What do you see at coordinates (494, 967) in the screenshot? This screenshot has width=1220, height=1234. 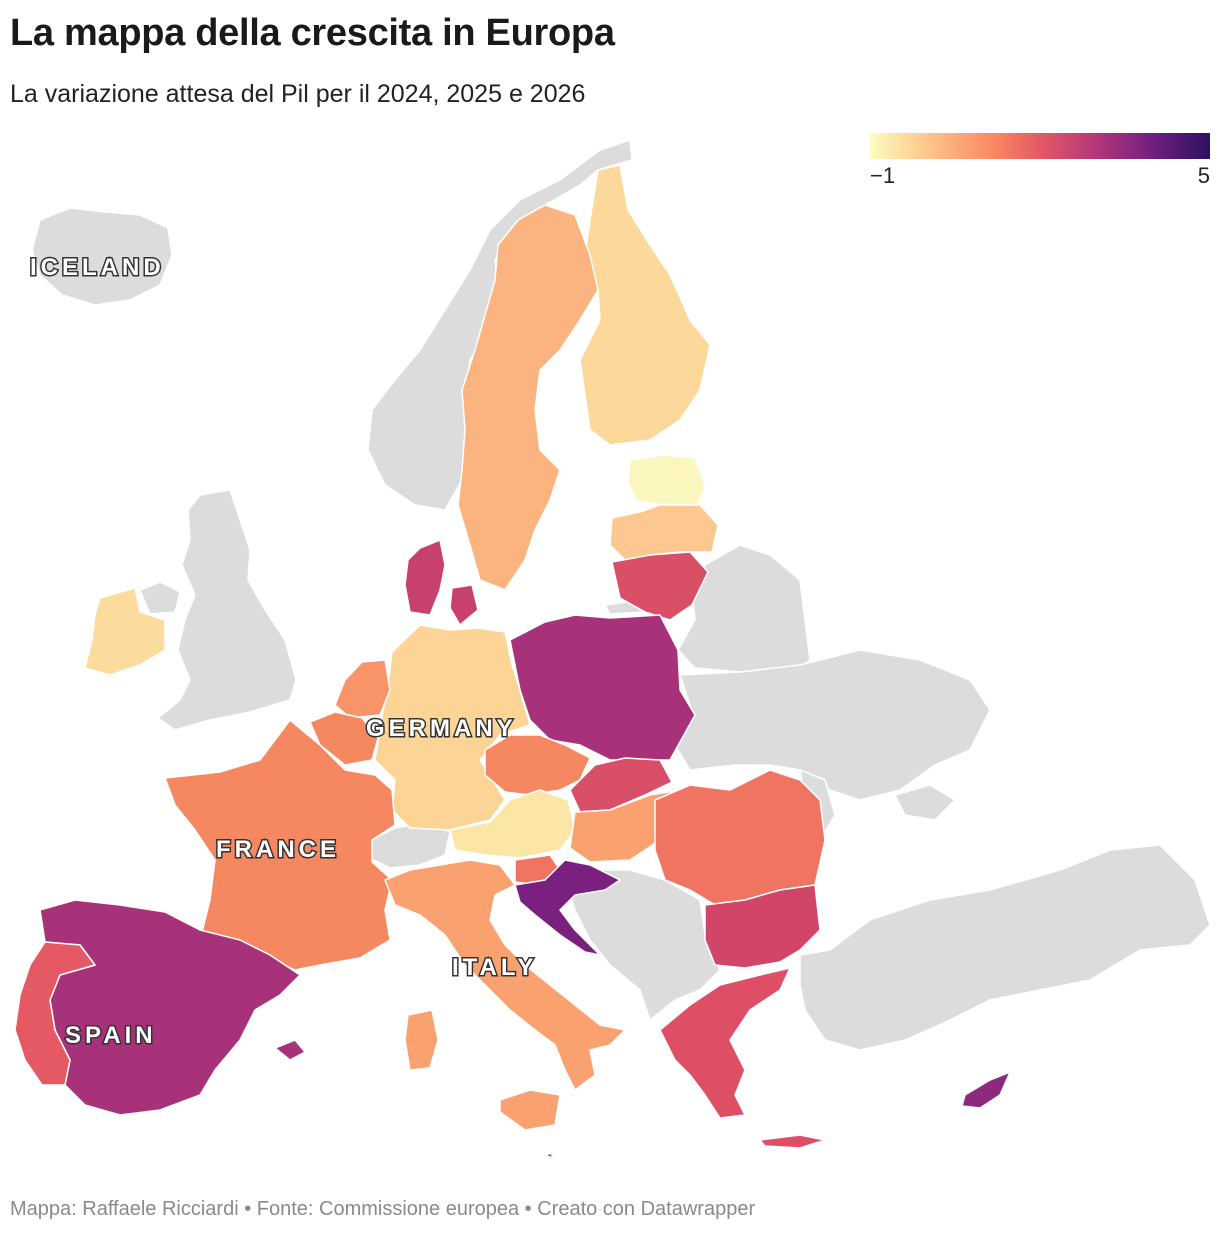 I see `map-label-italy: ITALY` at bounding box center [494, 967].